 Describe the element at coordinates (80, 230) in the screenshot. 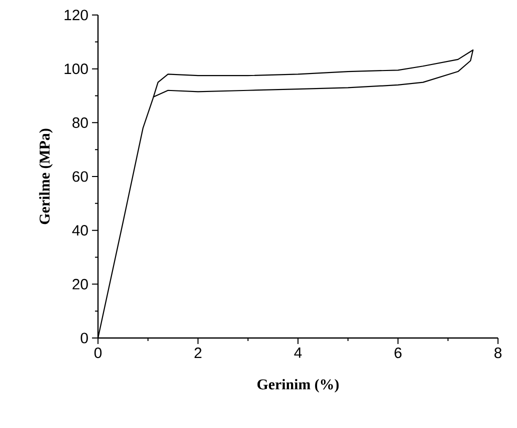

I see `y-tick-label: 40` at that location.